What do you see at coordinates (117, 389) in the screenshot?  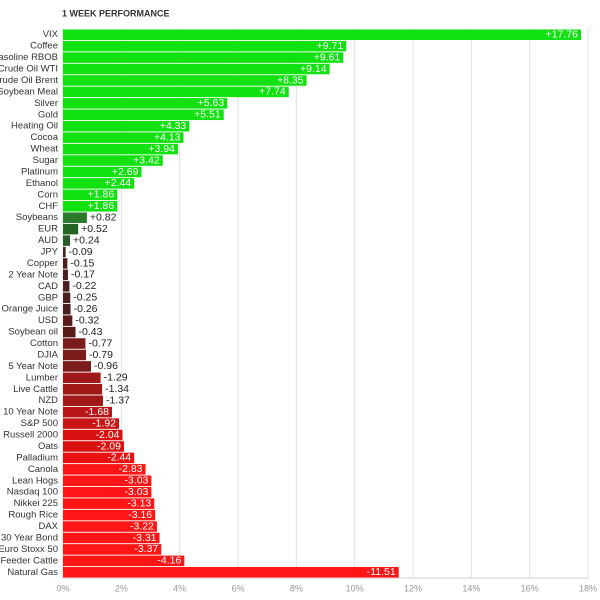 I see `data-label: -1.34` at bounding box center [117, 389].